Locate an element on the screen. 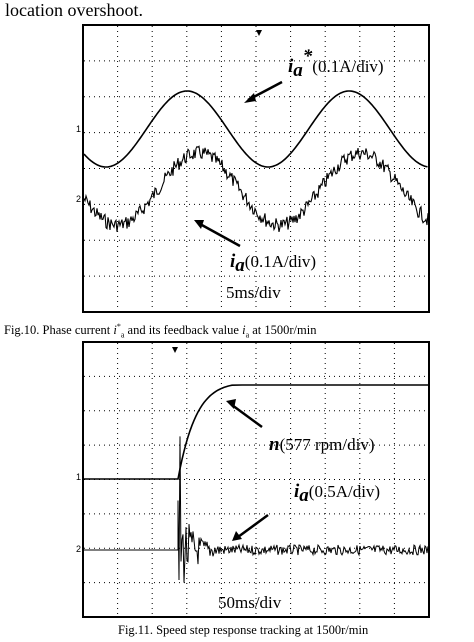  fig11-ch2-marker: 2 is located at coordinates (78, 549).